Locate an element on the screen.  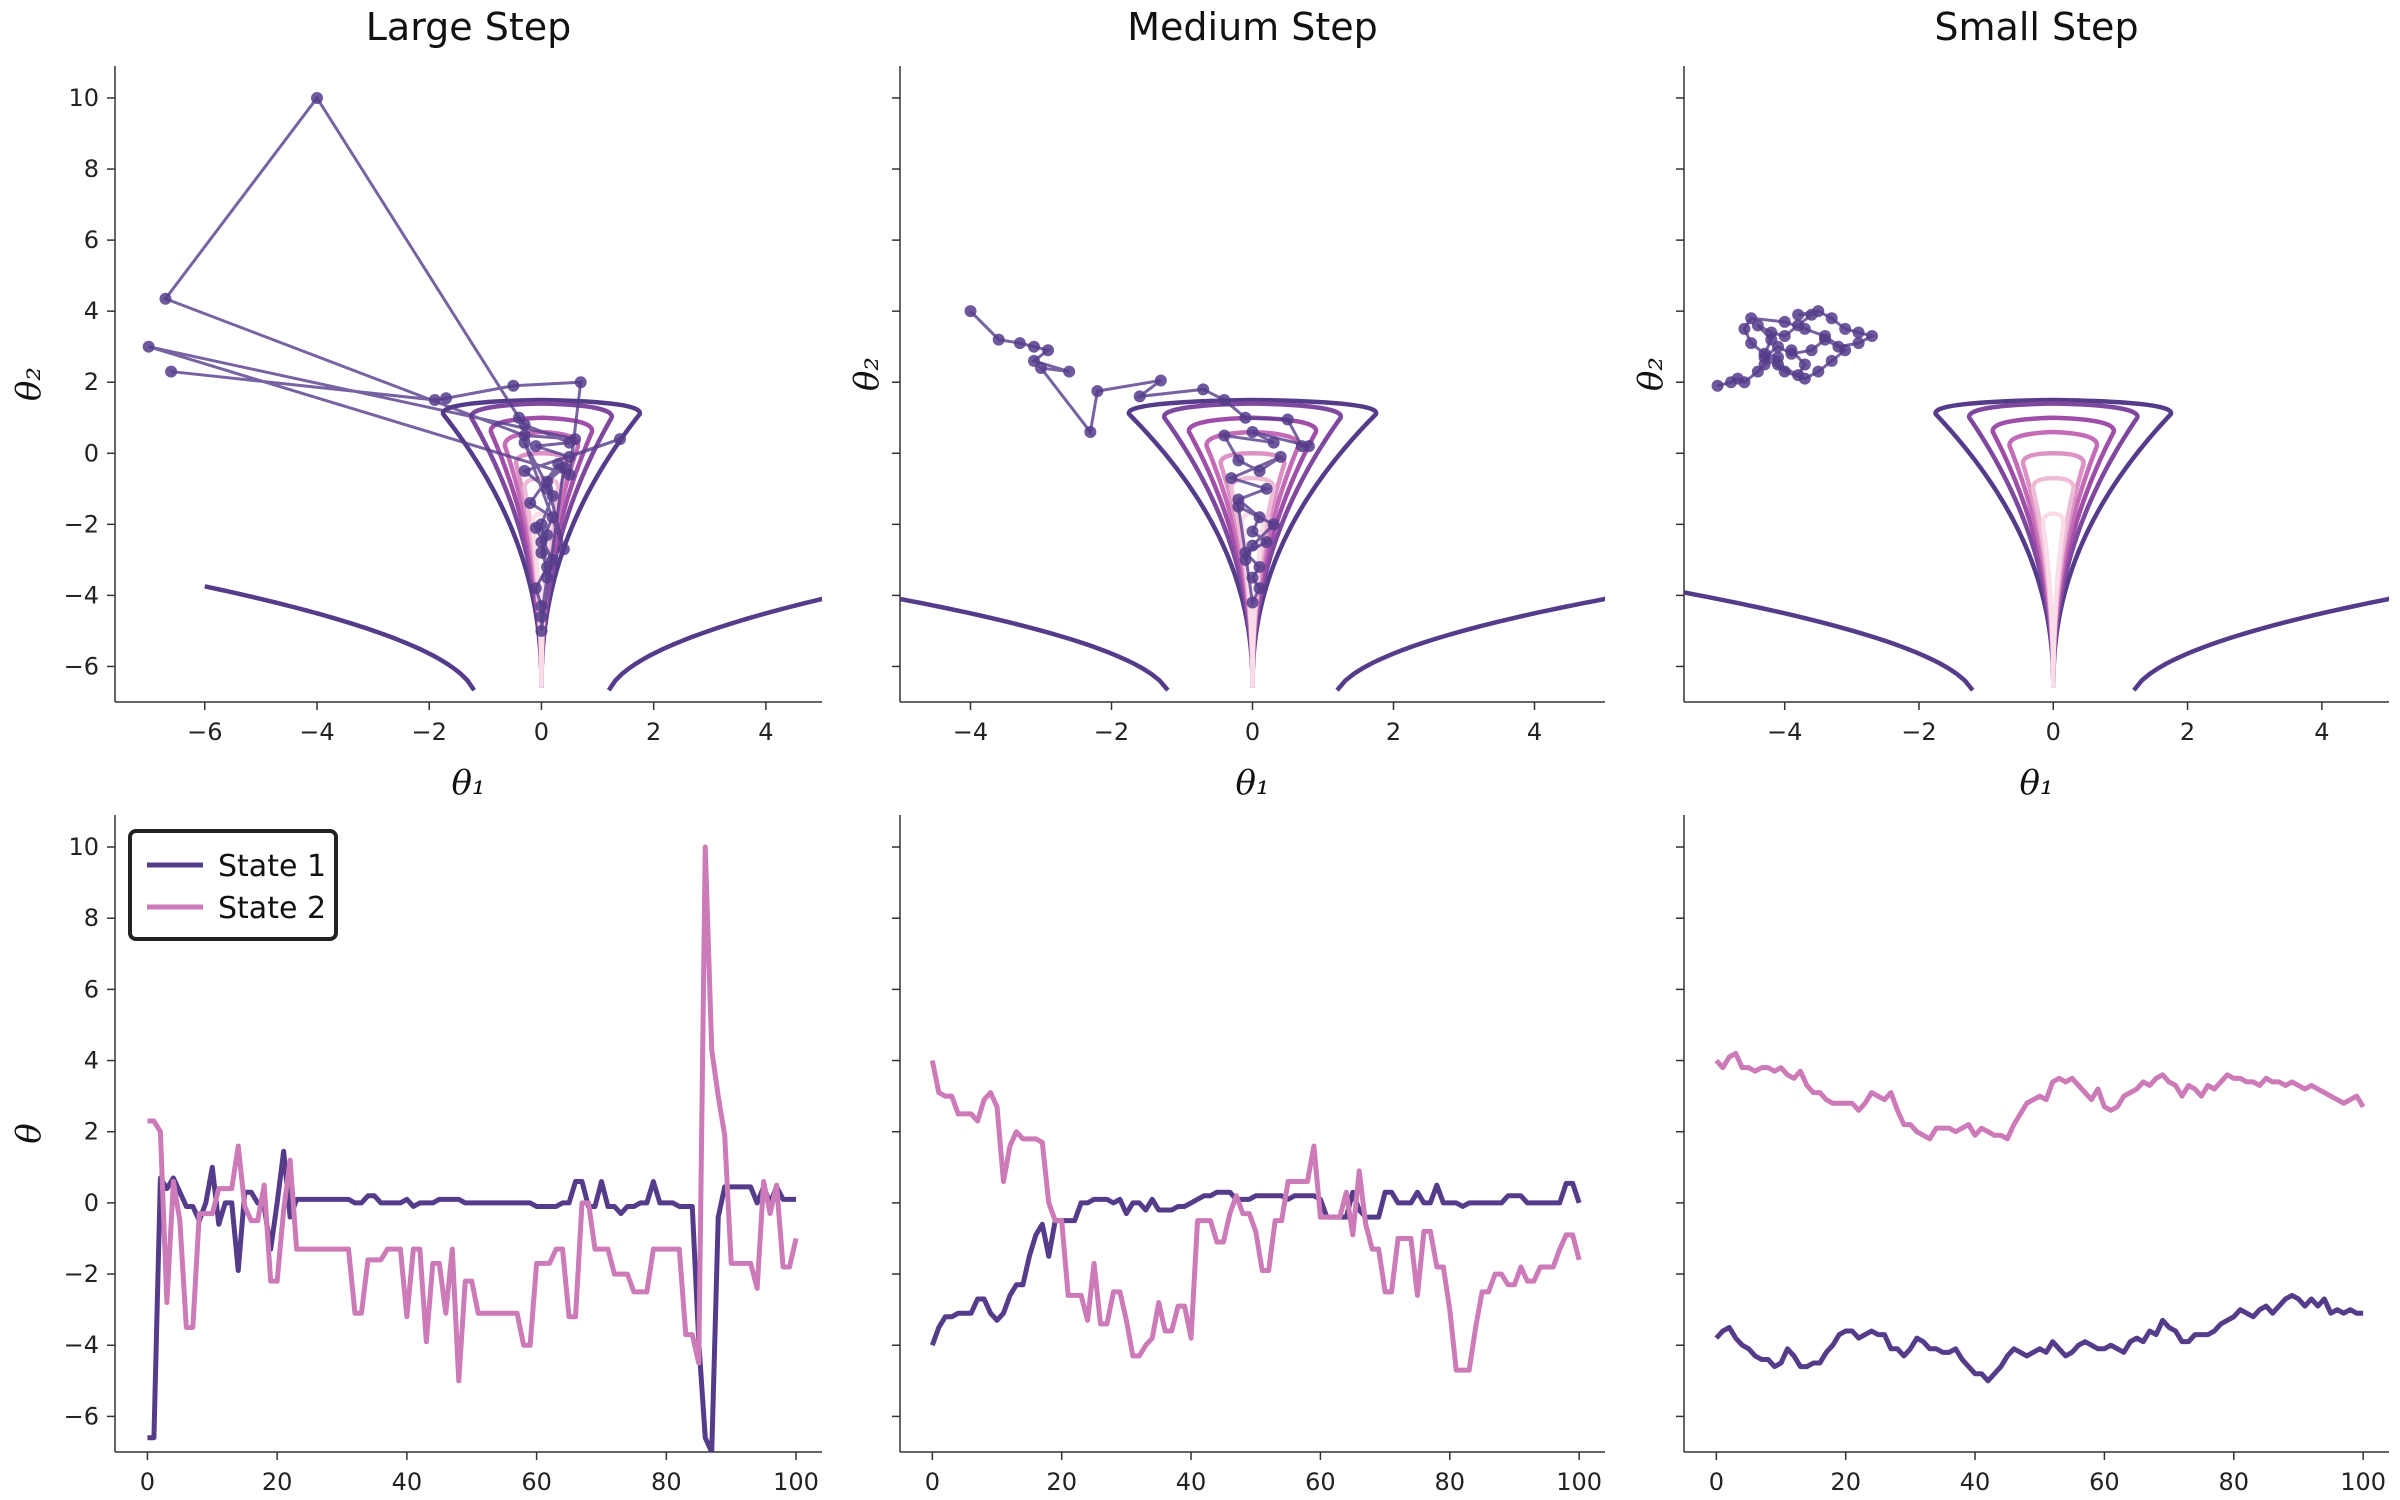
y-tick-label: −2 is located at coordinates (81, 524).